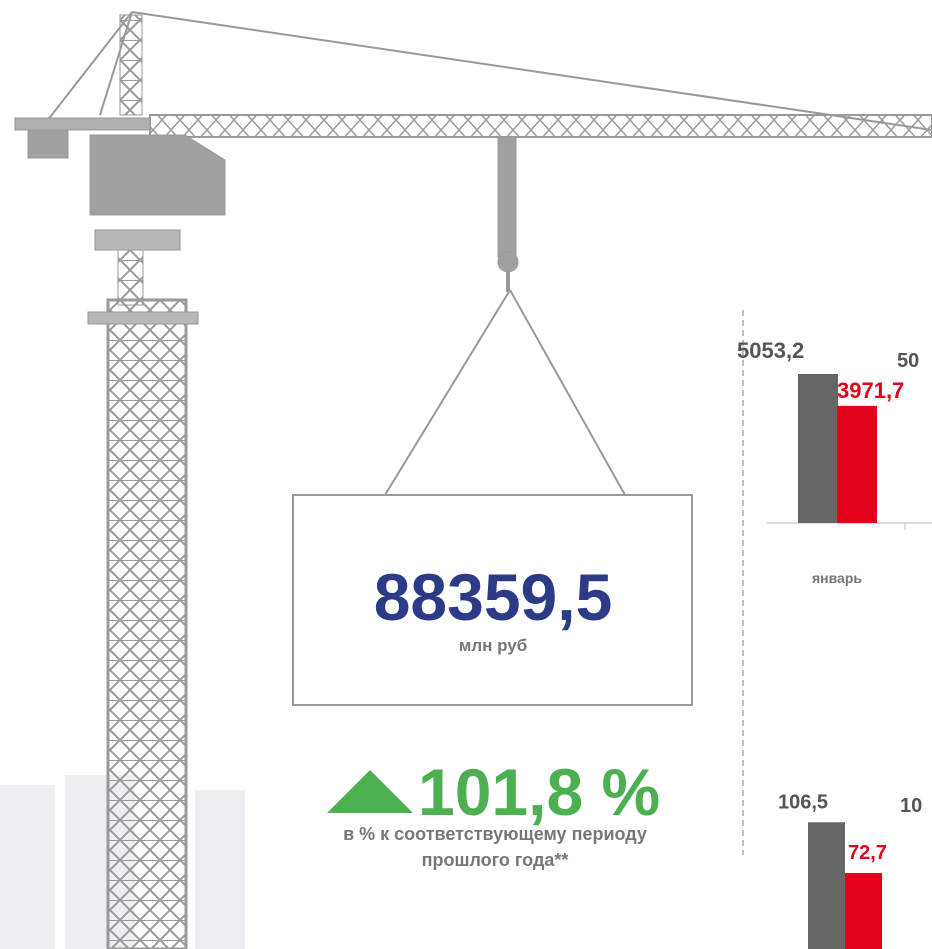  I want to click on caption: в % к соответствующему периоду, so click(495, 834).